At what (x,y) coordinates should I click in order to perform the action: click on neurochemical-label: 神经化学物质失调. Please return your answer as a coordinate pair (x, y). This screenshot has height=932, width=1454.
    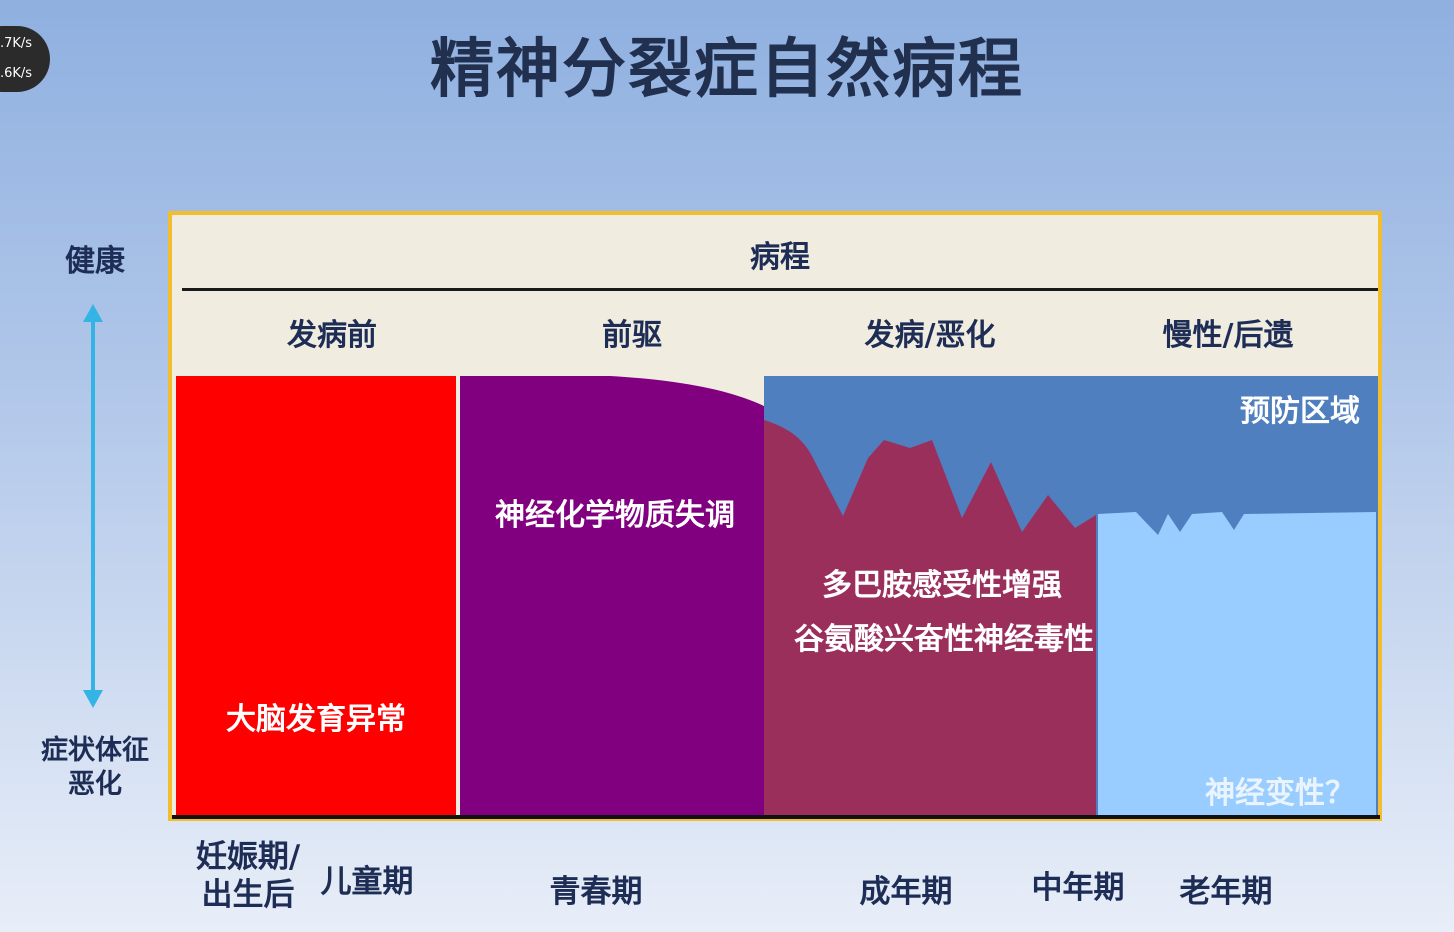
    Looking at the image, I should click on (615, 515).